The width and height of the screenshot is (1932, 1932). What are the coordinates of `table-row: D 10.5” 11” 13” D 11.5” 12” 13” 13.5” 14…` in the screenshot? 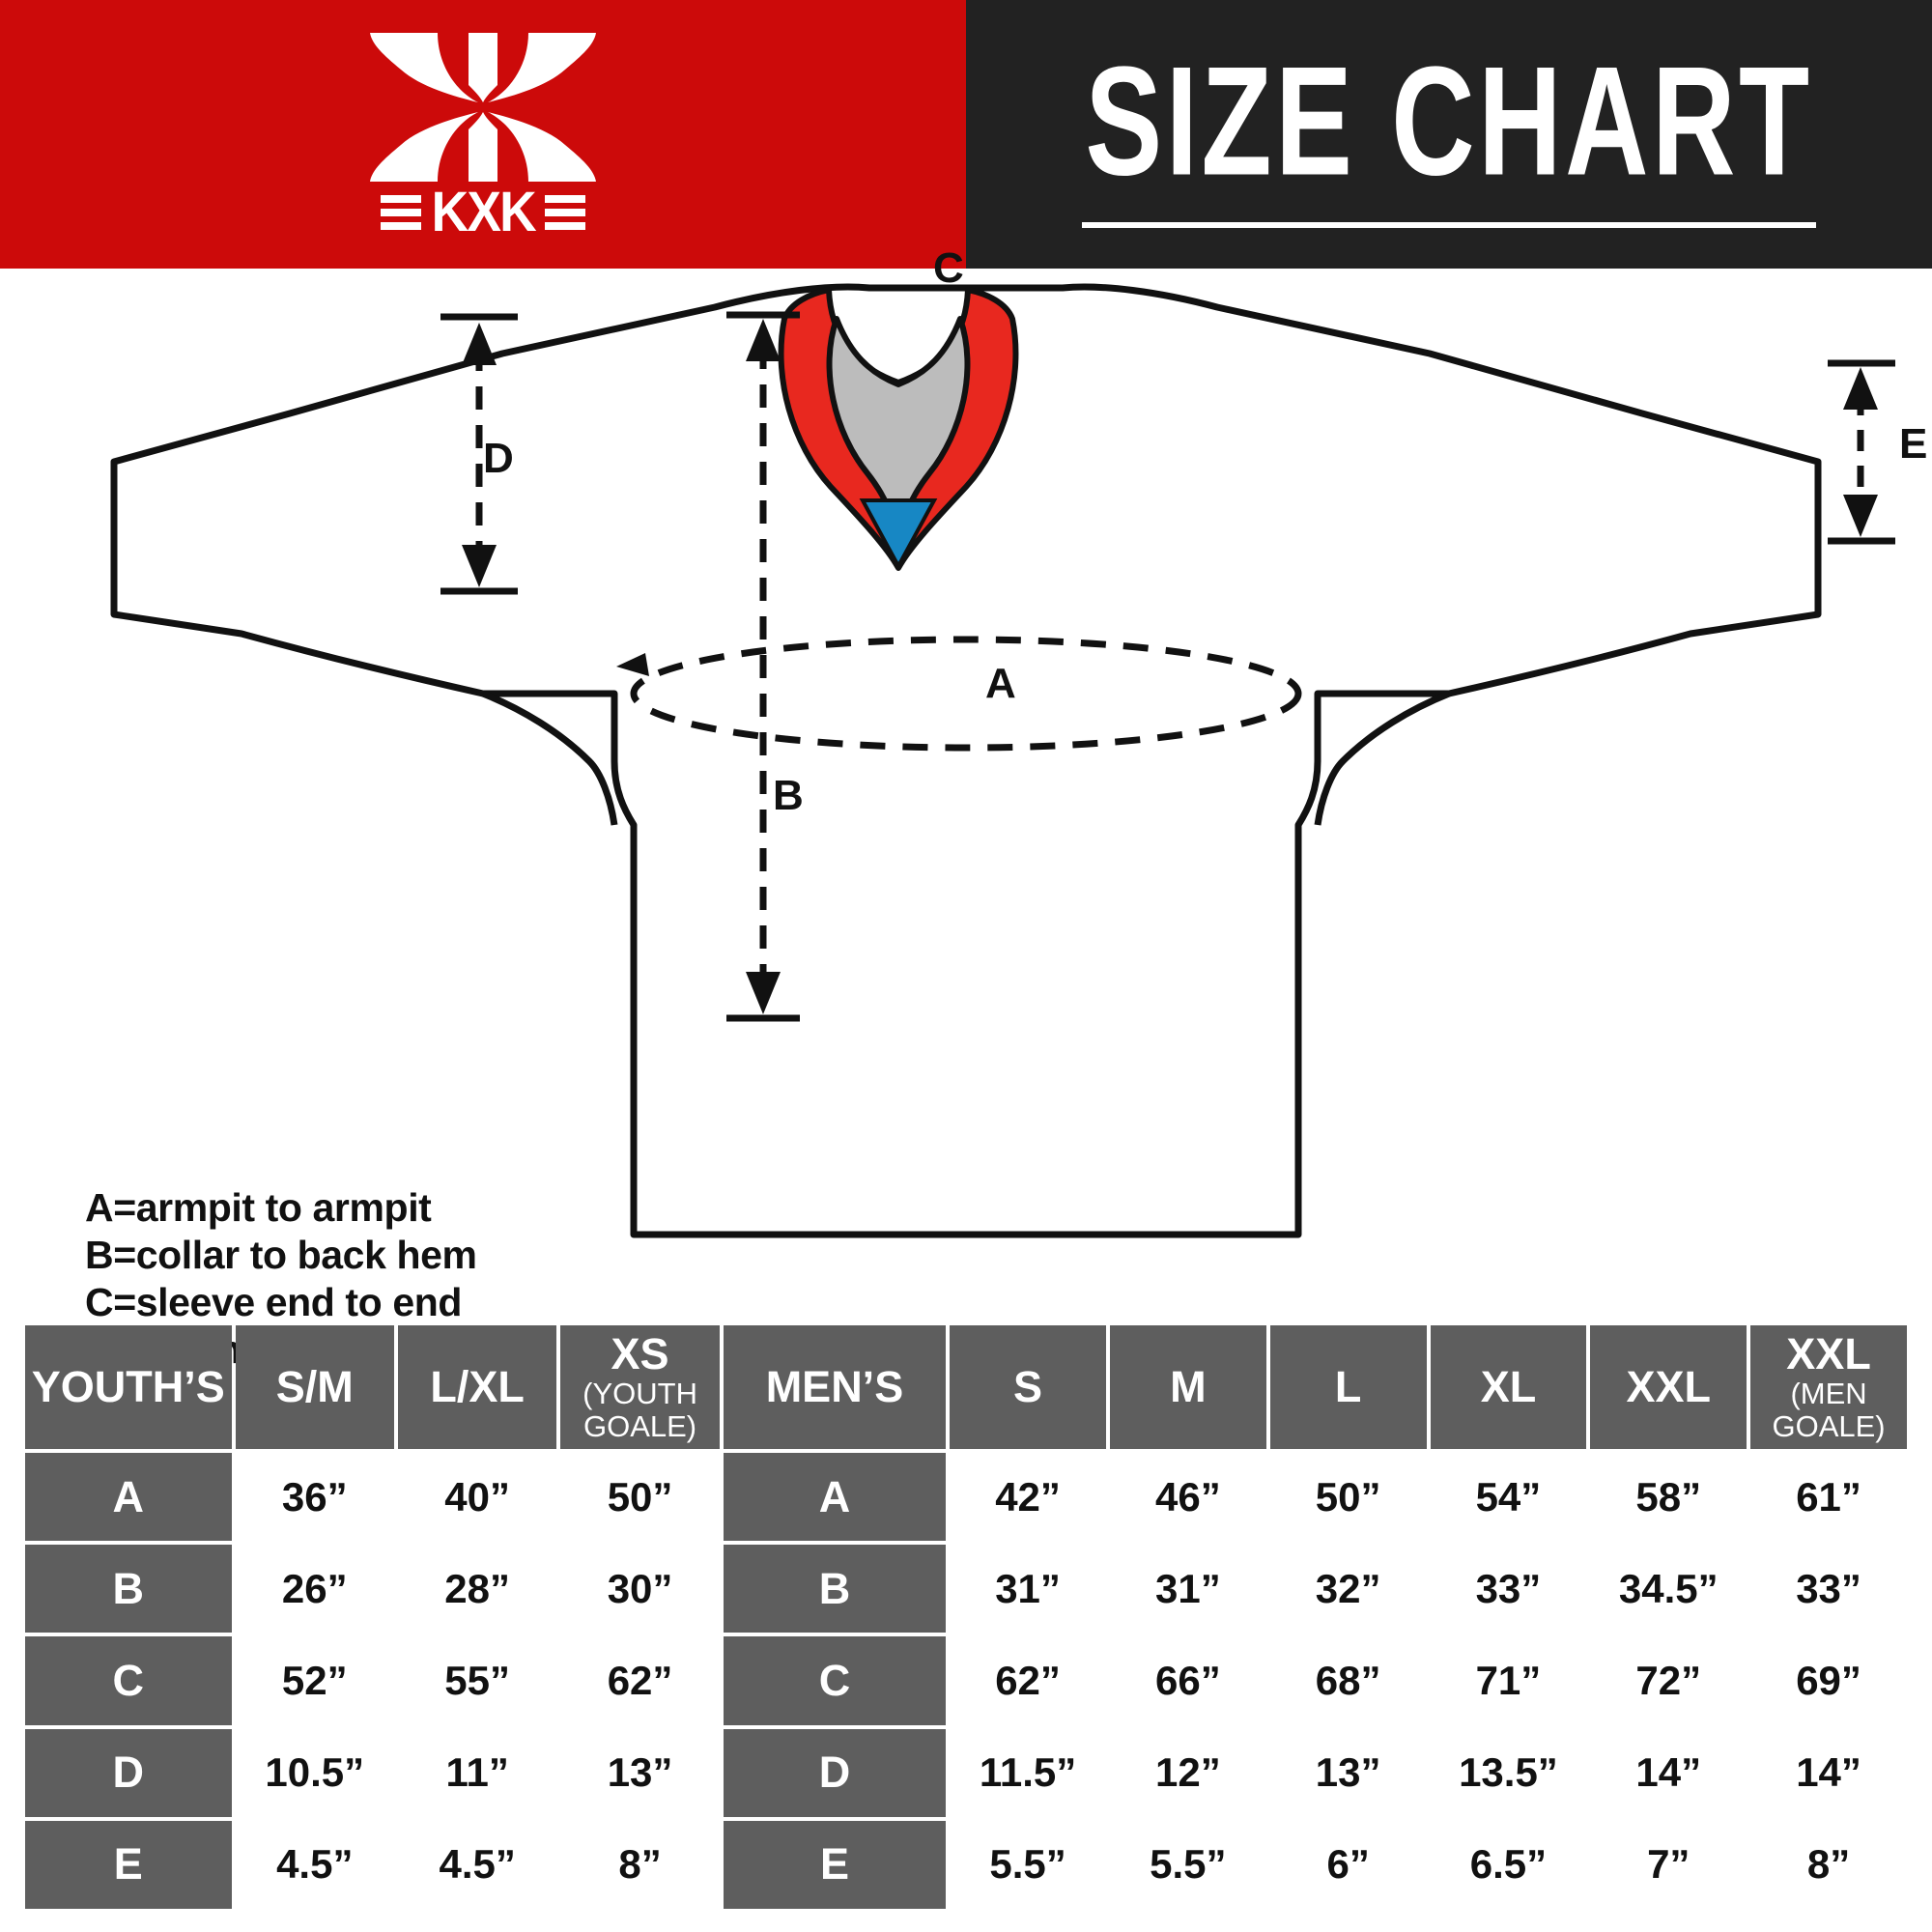 It's located at (966, 1772).